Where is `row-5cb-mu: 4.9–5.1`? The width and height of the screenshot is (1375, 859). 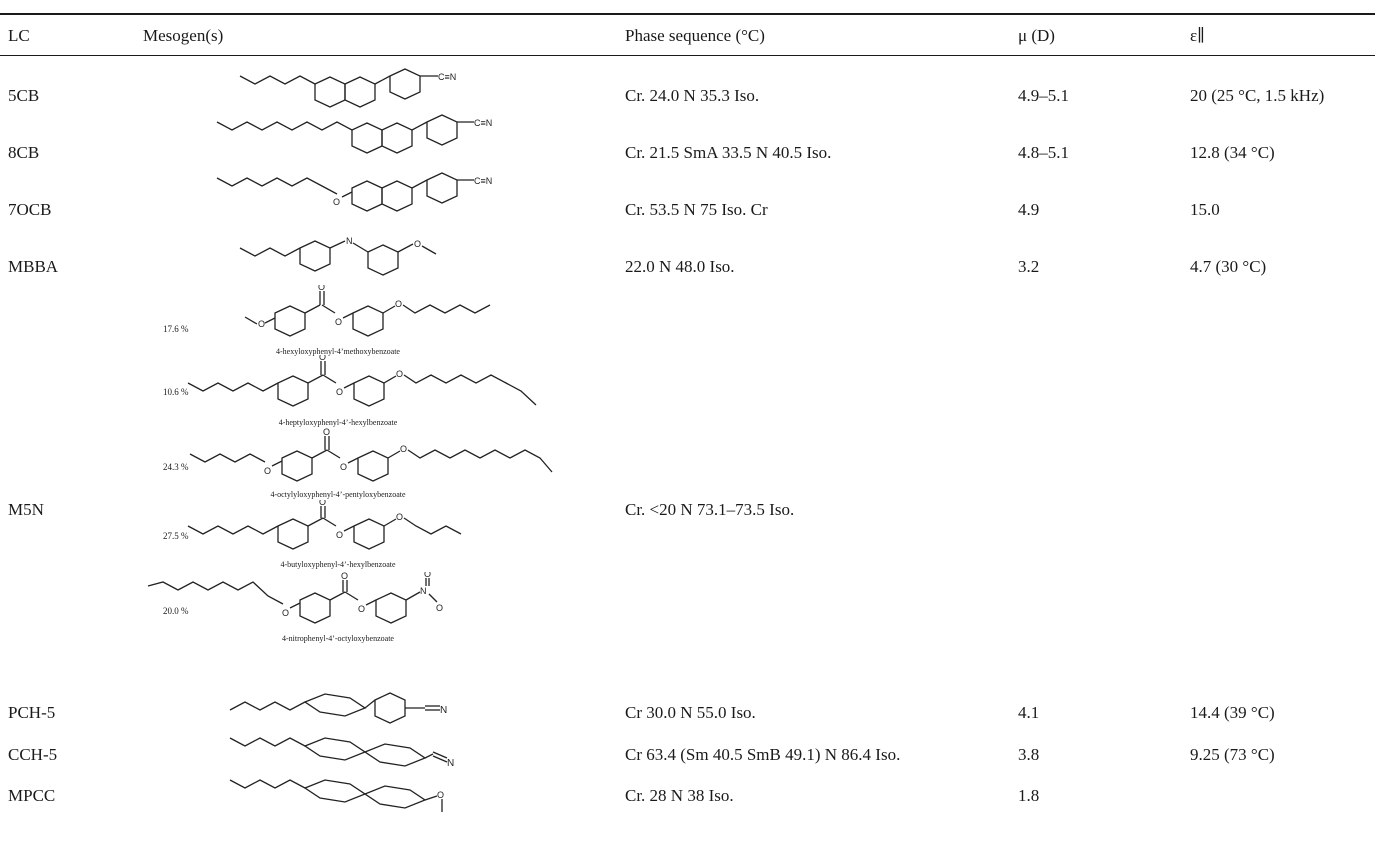
row-5cb-mu: 4.9–5.1 is located at coordinates (1043, 95).